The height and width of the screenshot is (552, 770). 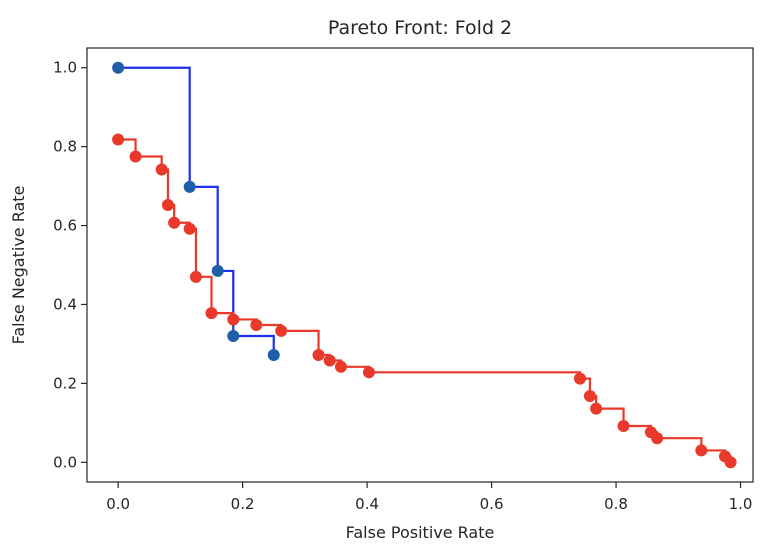 I want to click on x-tick-label: 0.6, so click(x=492, y=504).